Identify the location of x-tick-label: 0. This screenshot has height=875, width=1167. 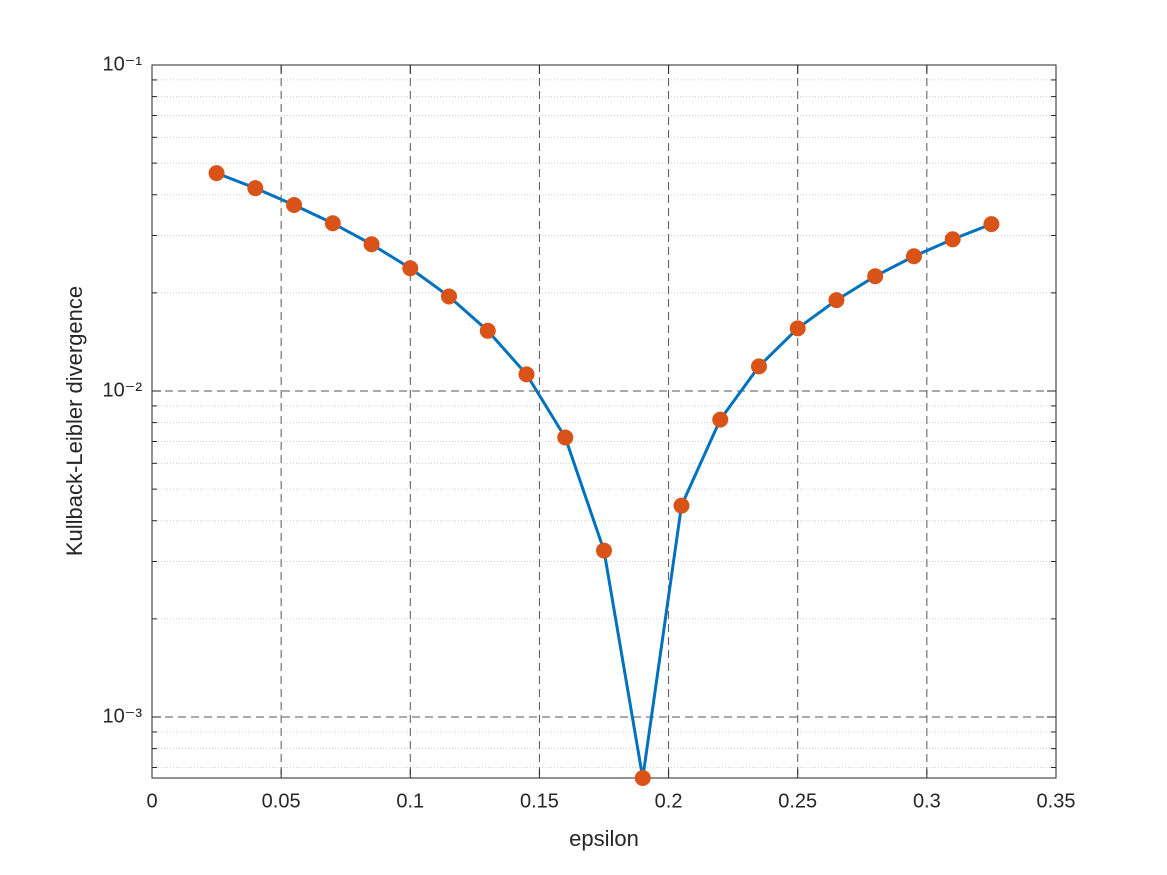
(151, 801).